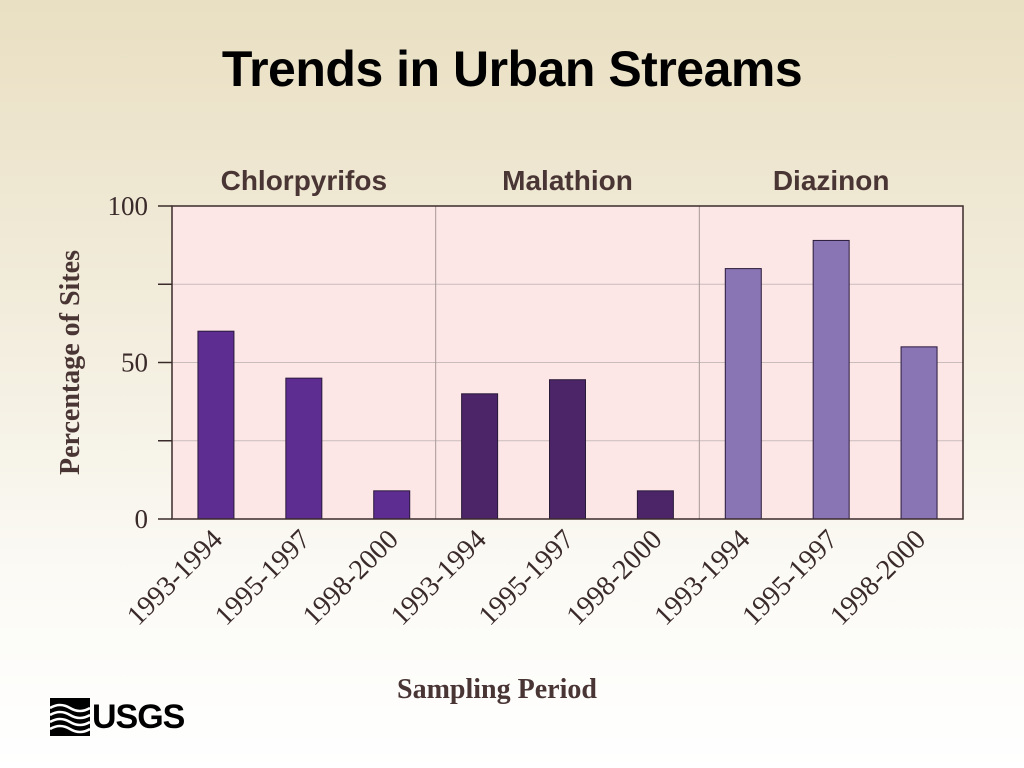 The image size is (1024, 768). I want to click on x-axis-label: Sampling Period, so click(497, 689).